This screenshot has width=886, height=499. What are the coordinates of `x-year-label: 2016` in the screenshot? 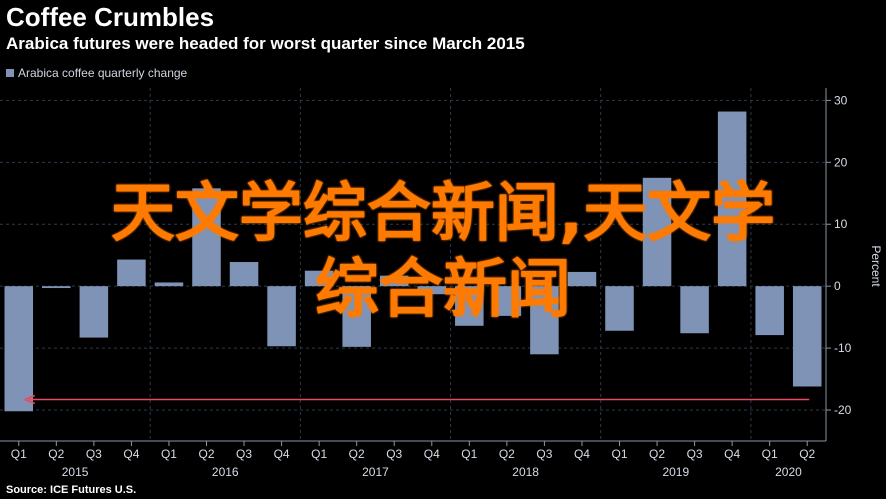 It's located at (225, 472).